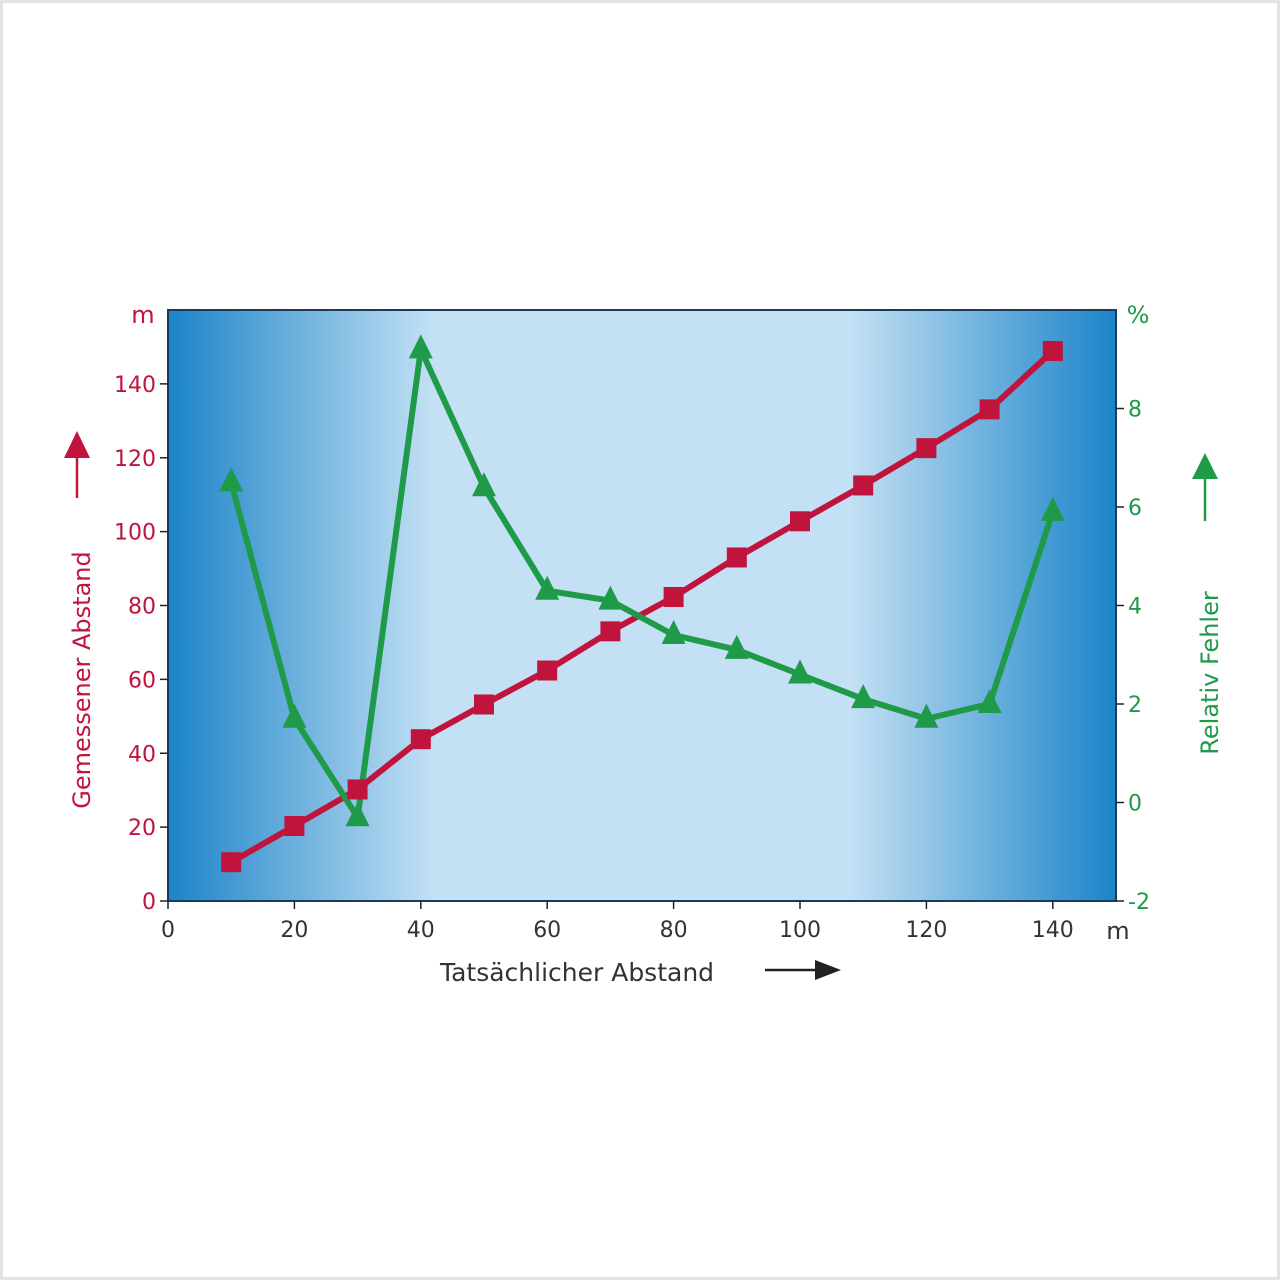  Describe the element at coordinates (1135, 410) in the screenshot. I see `right-tick-label: 8` at that location.